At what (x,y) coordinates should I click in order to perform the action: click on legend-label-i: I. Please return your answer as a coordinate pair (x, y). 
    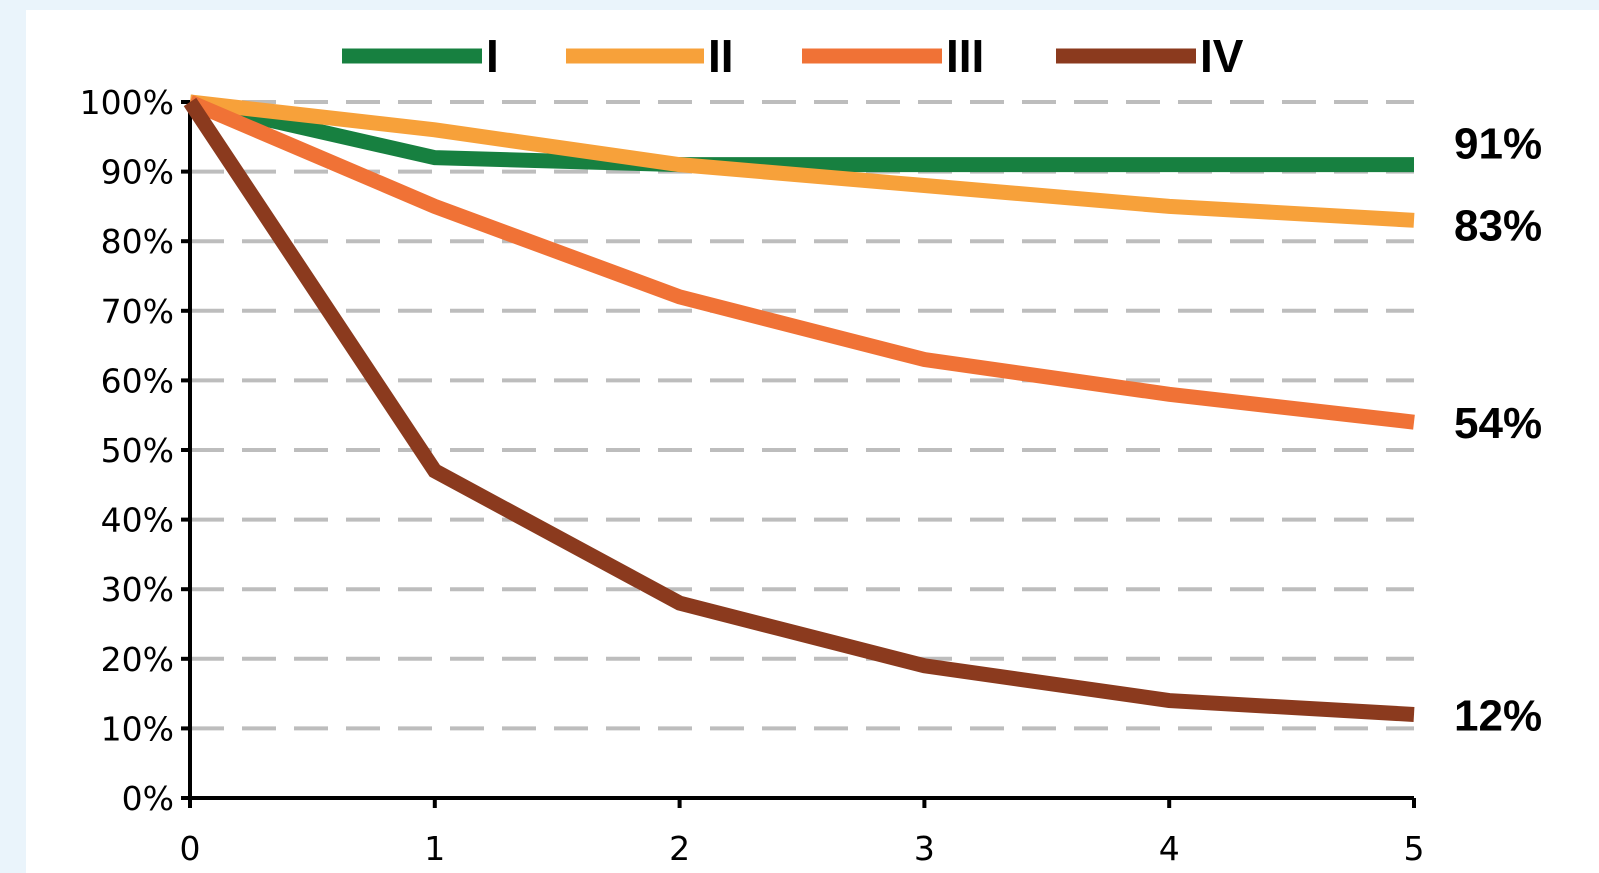
    Looking at the image, I should click on (492, 56).